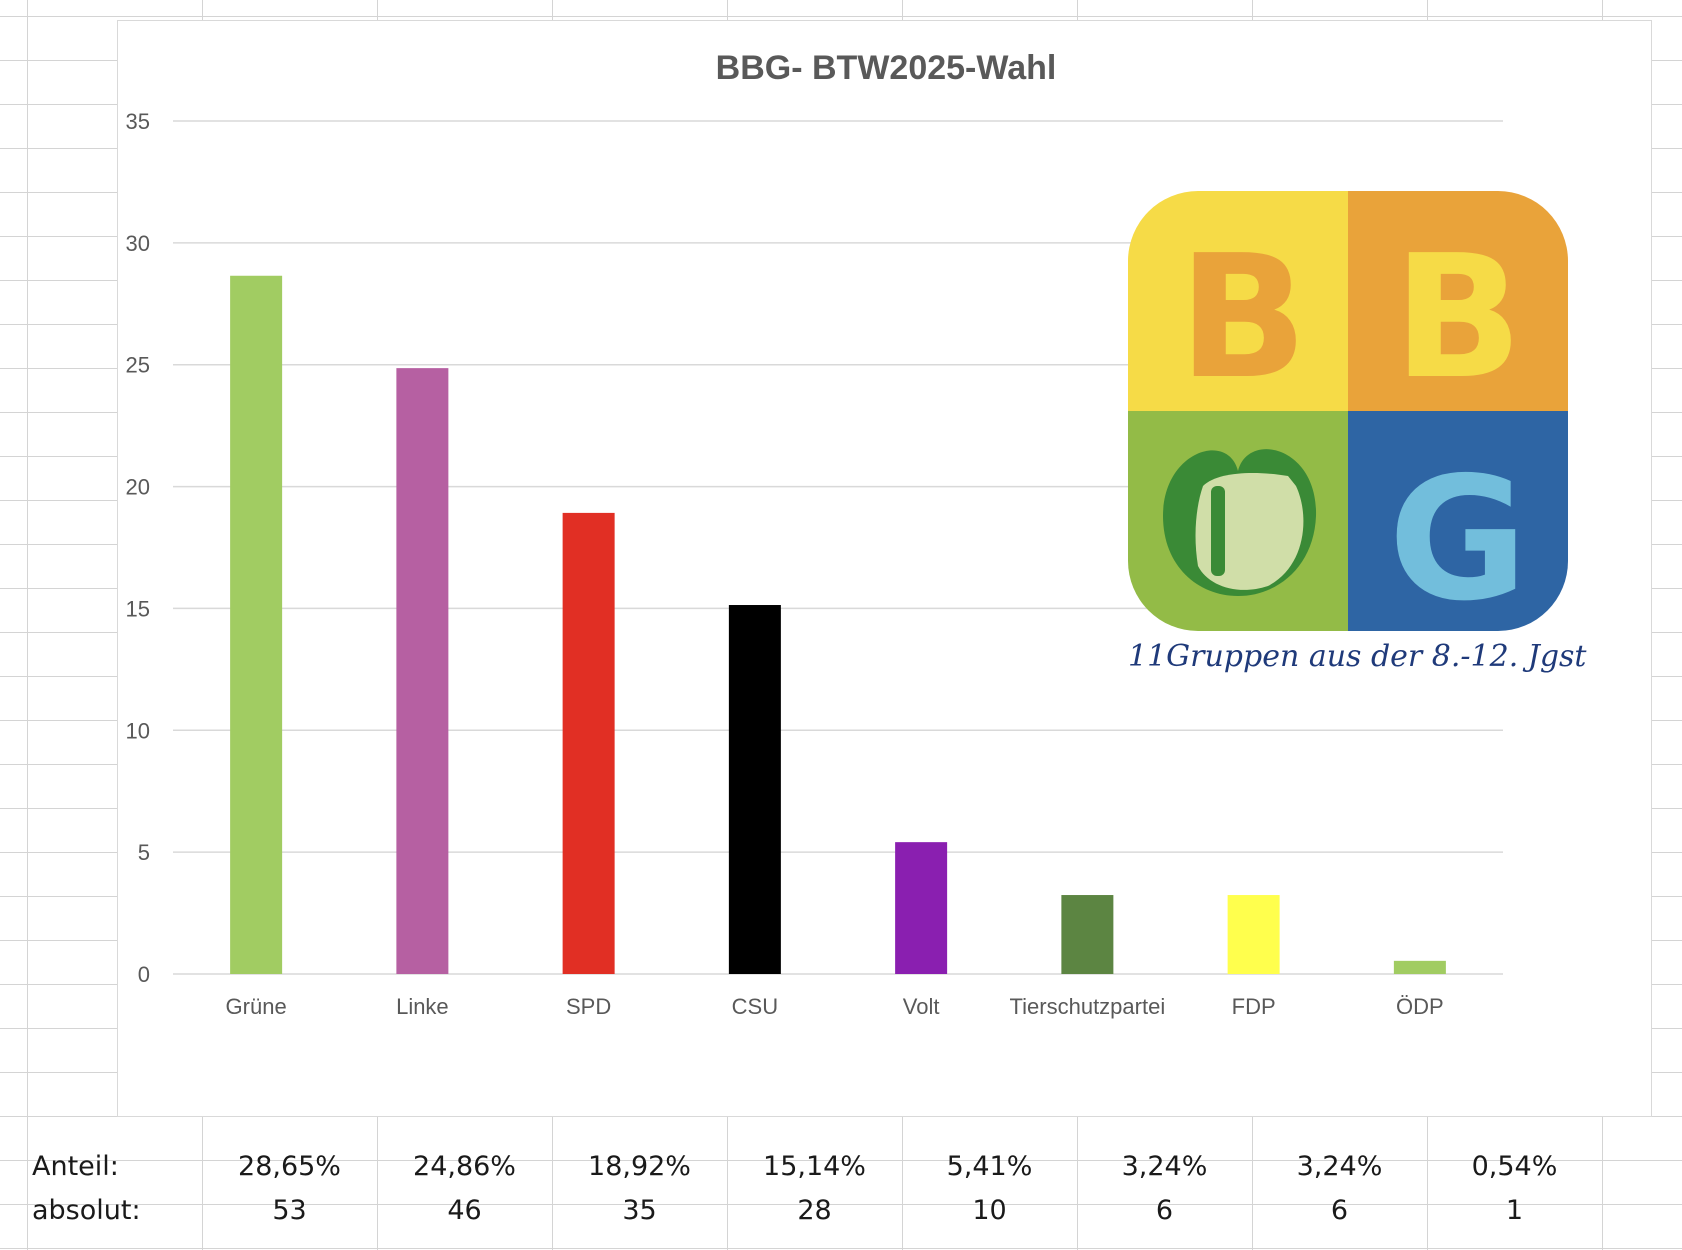 The image size is (1682, 1250). Describe the element at coordinates (1420, 1006) in the screenshot. I see `x-tick-label: ÖDP` at that location.